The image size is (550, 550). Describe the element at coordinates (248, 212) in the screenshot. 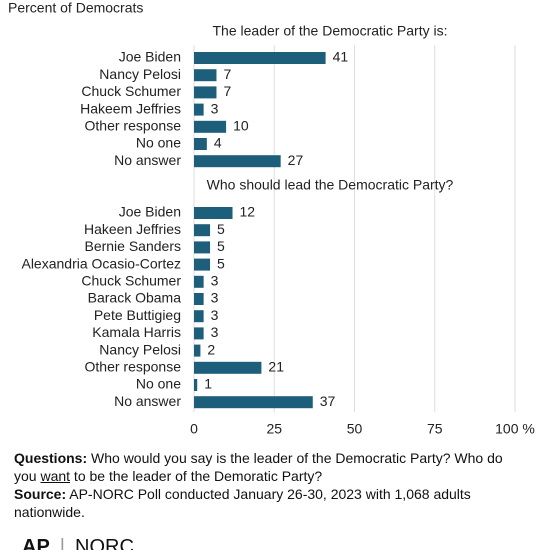

I see `value-label: 12` at that location.